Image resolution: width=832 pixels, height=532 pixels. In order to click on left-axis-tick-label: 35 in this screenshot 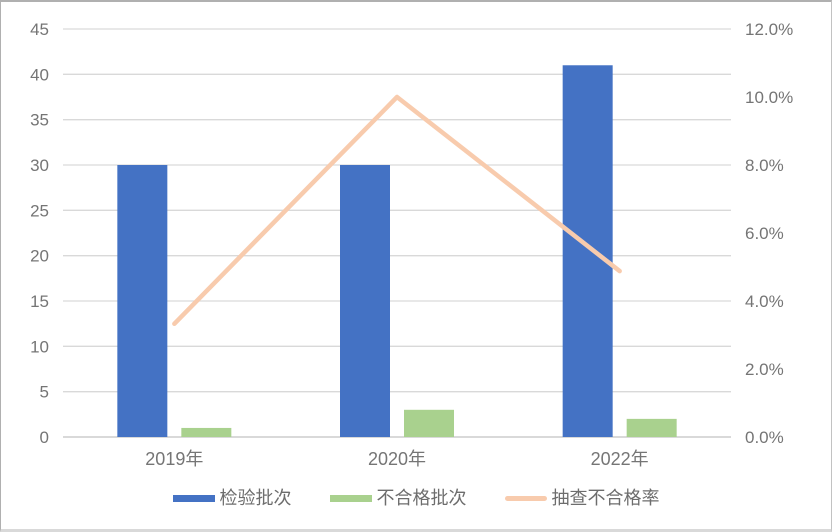, I will do `click(39, 120)`.